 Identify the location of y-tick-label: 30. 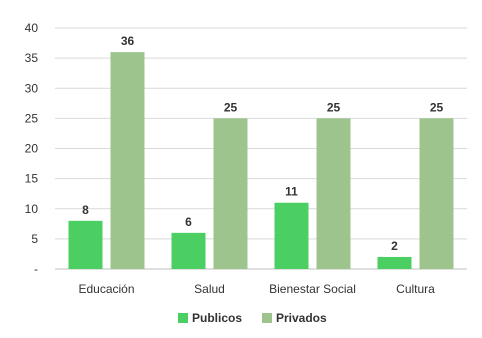
(32, 88).